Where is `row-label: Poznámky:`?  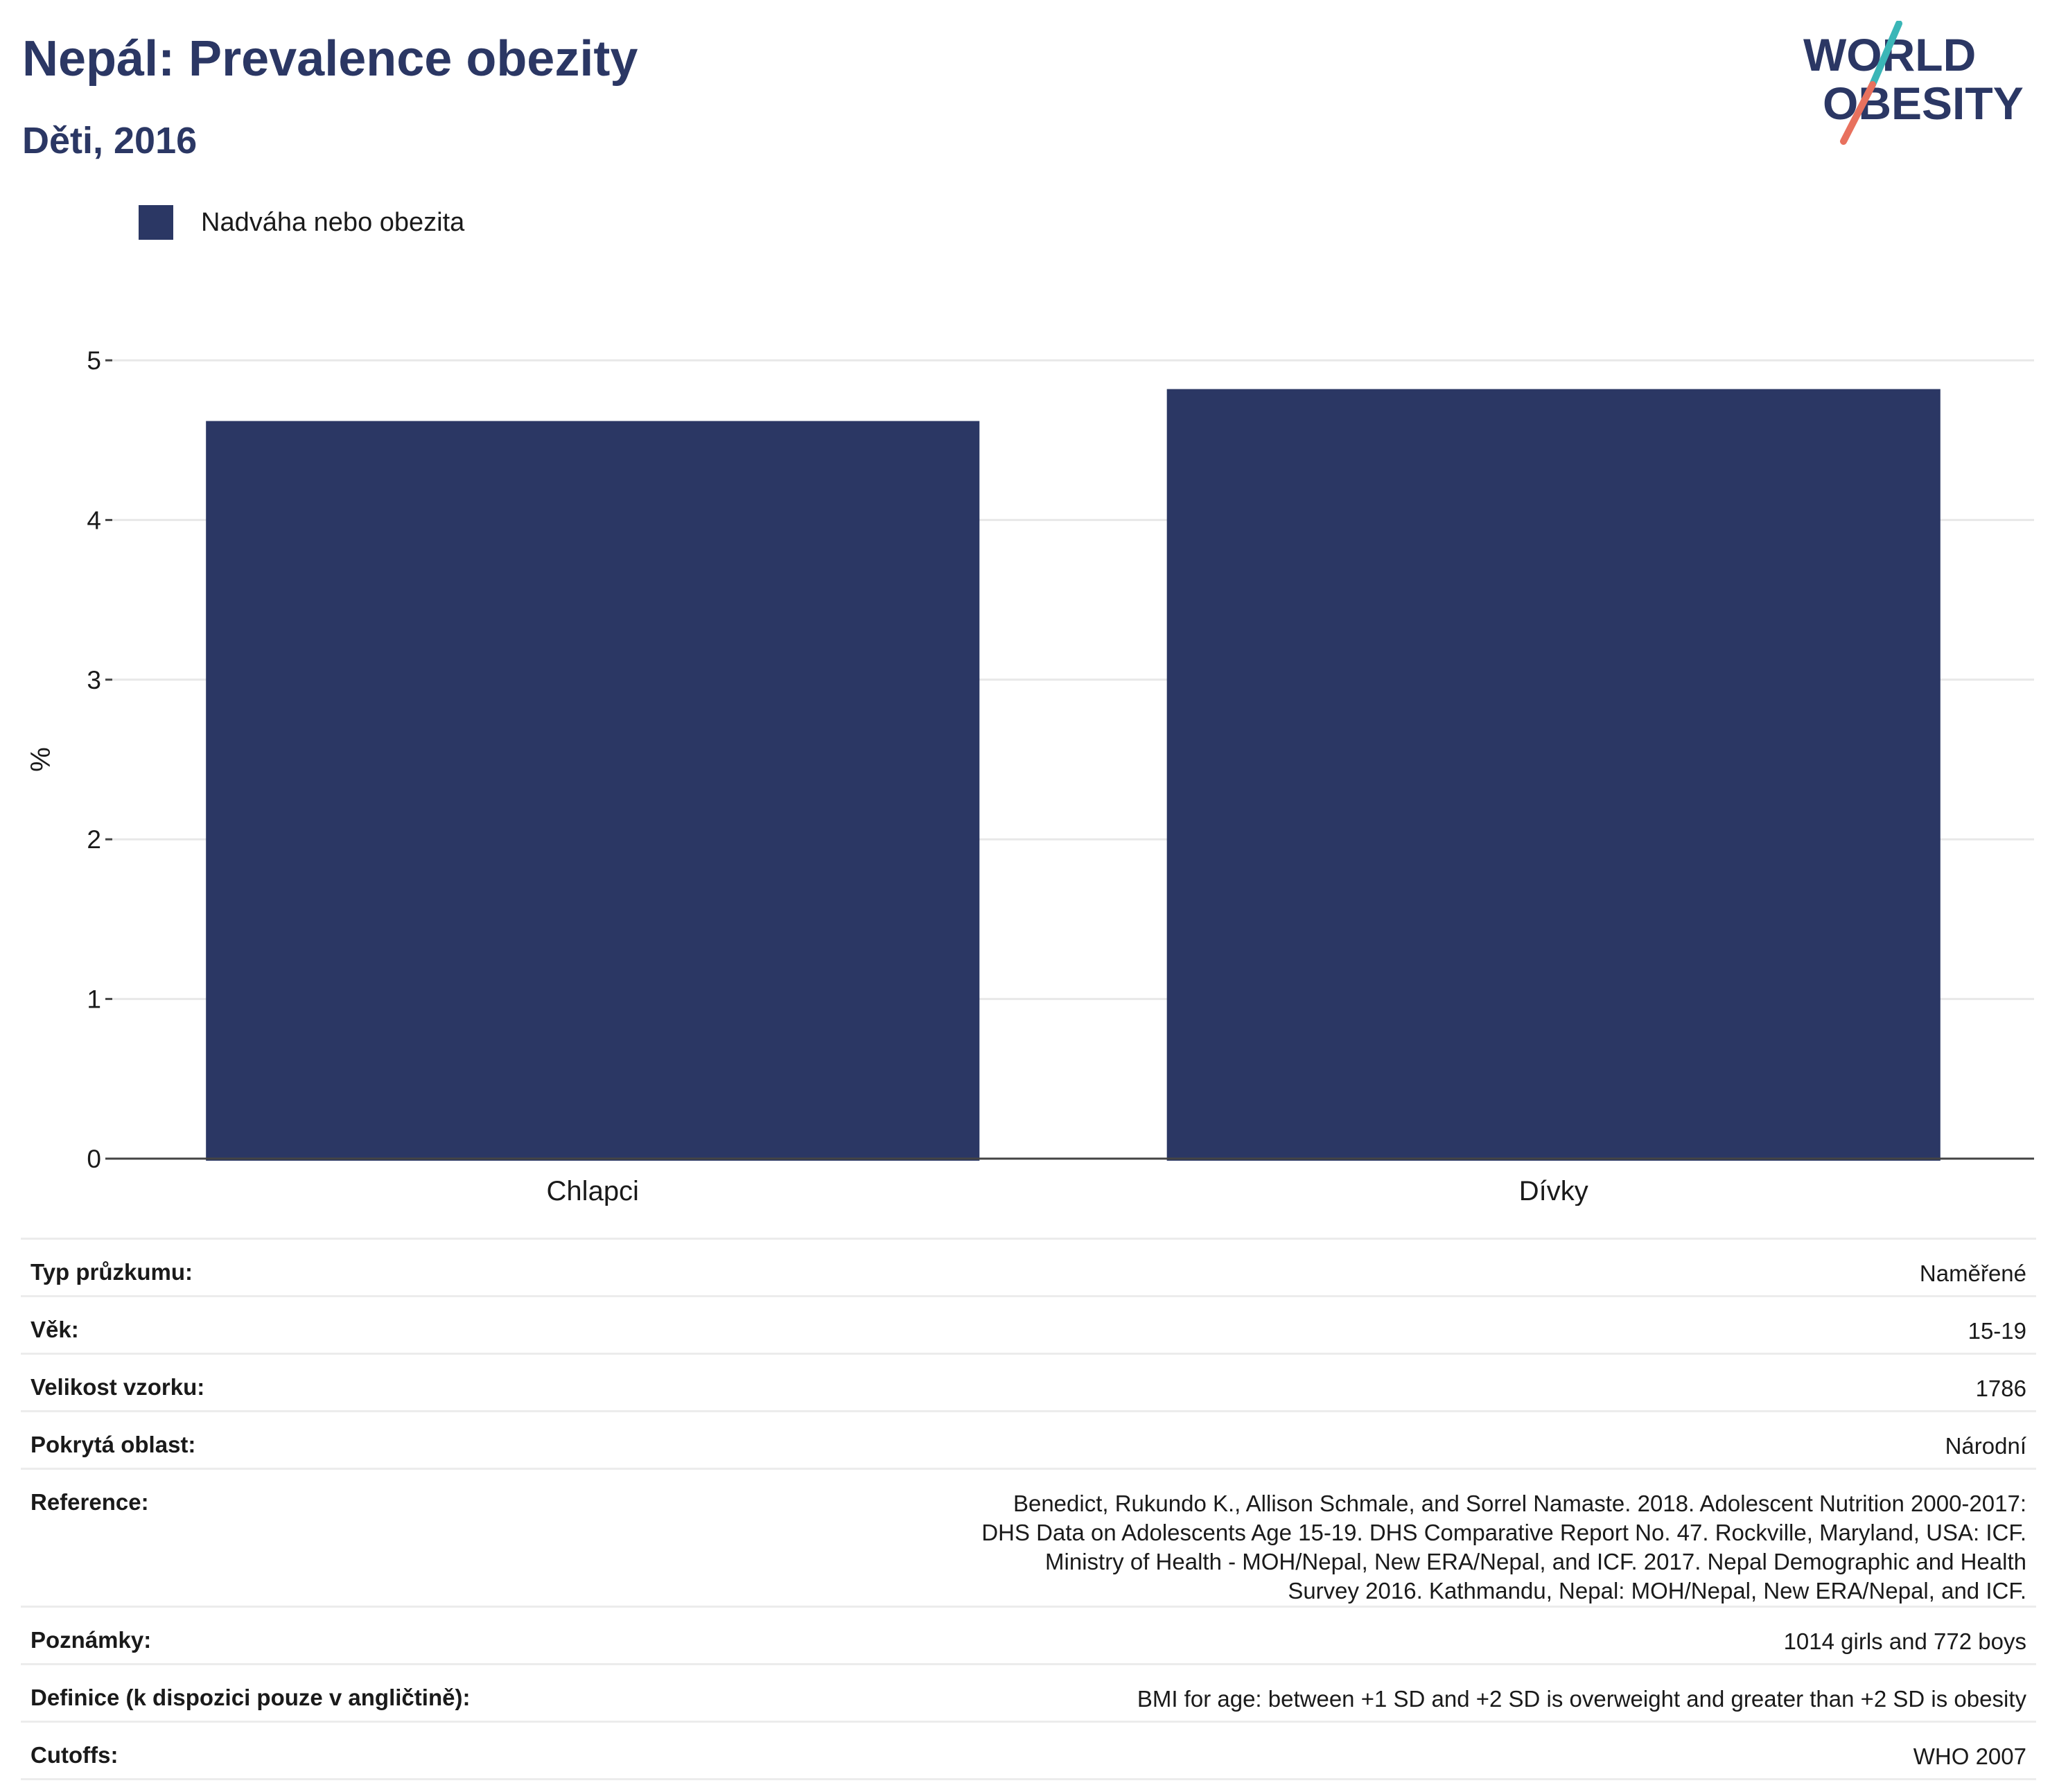 row-label: Poznámky: is located at coordinates (250, 1635).